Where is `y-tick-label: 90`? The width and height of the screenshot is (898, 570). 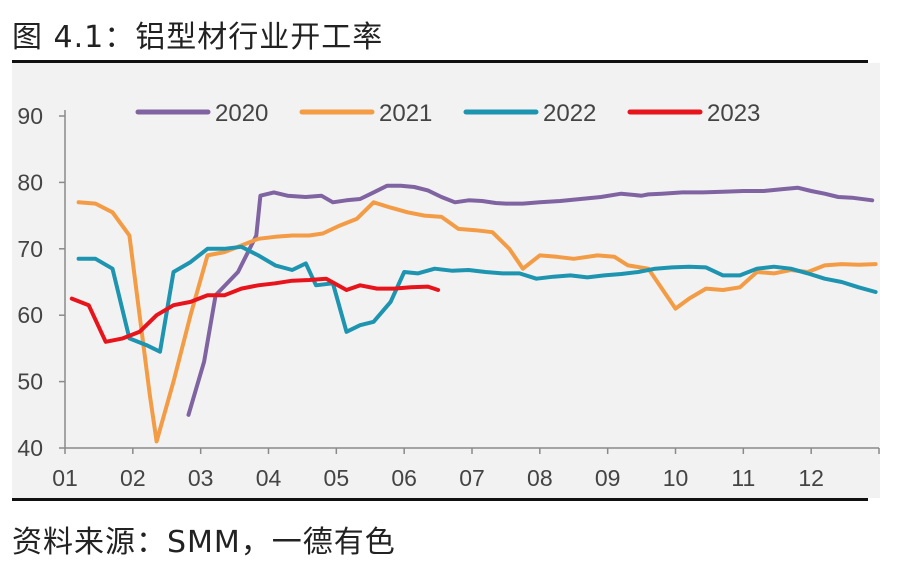 y-tick-label: 90 is located at coordinates (30, 116).